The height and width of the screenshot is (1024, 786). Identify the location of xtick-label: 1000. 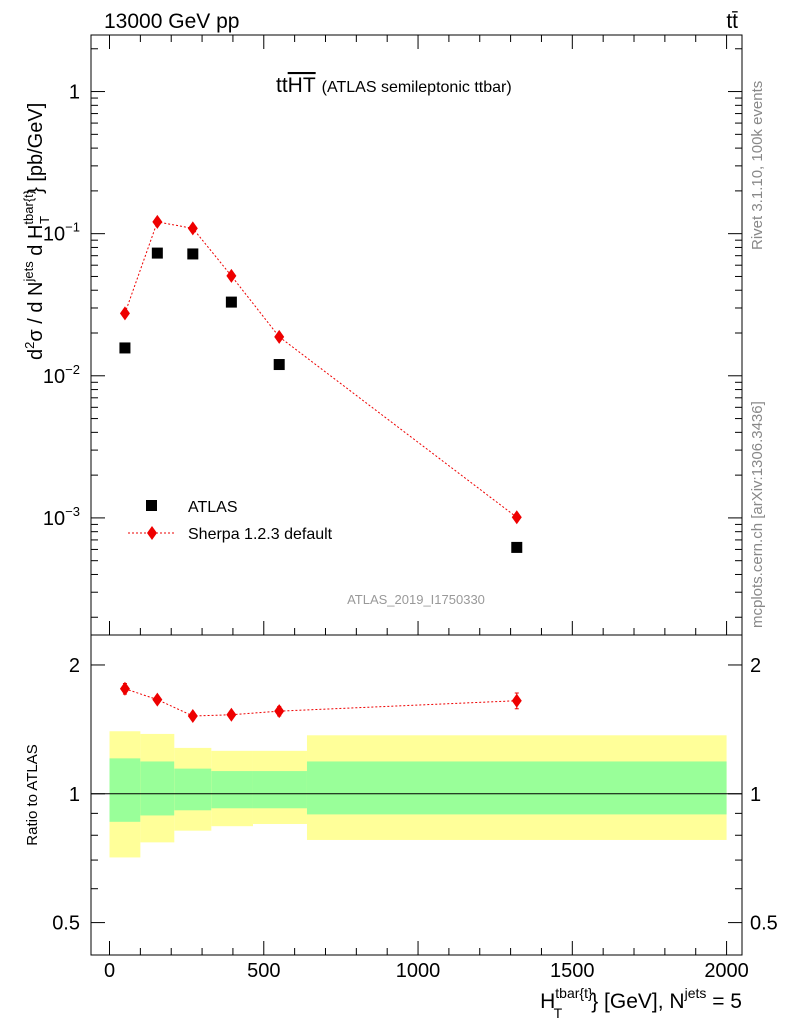
(418, 971).